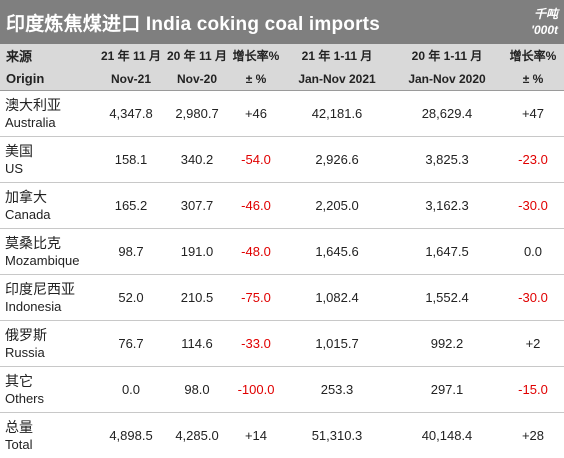 This screenshot has width=564, height=458. I want to click on monthly-change: -100.0, so click(256, 390).